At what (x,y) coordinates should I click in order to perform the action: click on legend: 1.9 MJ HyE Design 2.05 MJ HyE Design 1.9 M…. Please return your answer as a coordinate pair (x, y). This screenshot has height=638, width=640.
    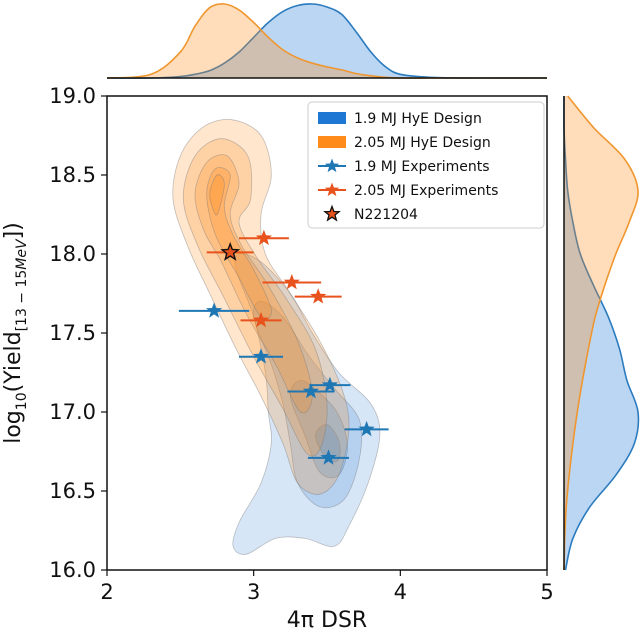
    Looking at the image, I should click on (426, 165).